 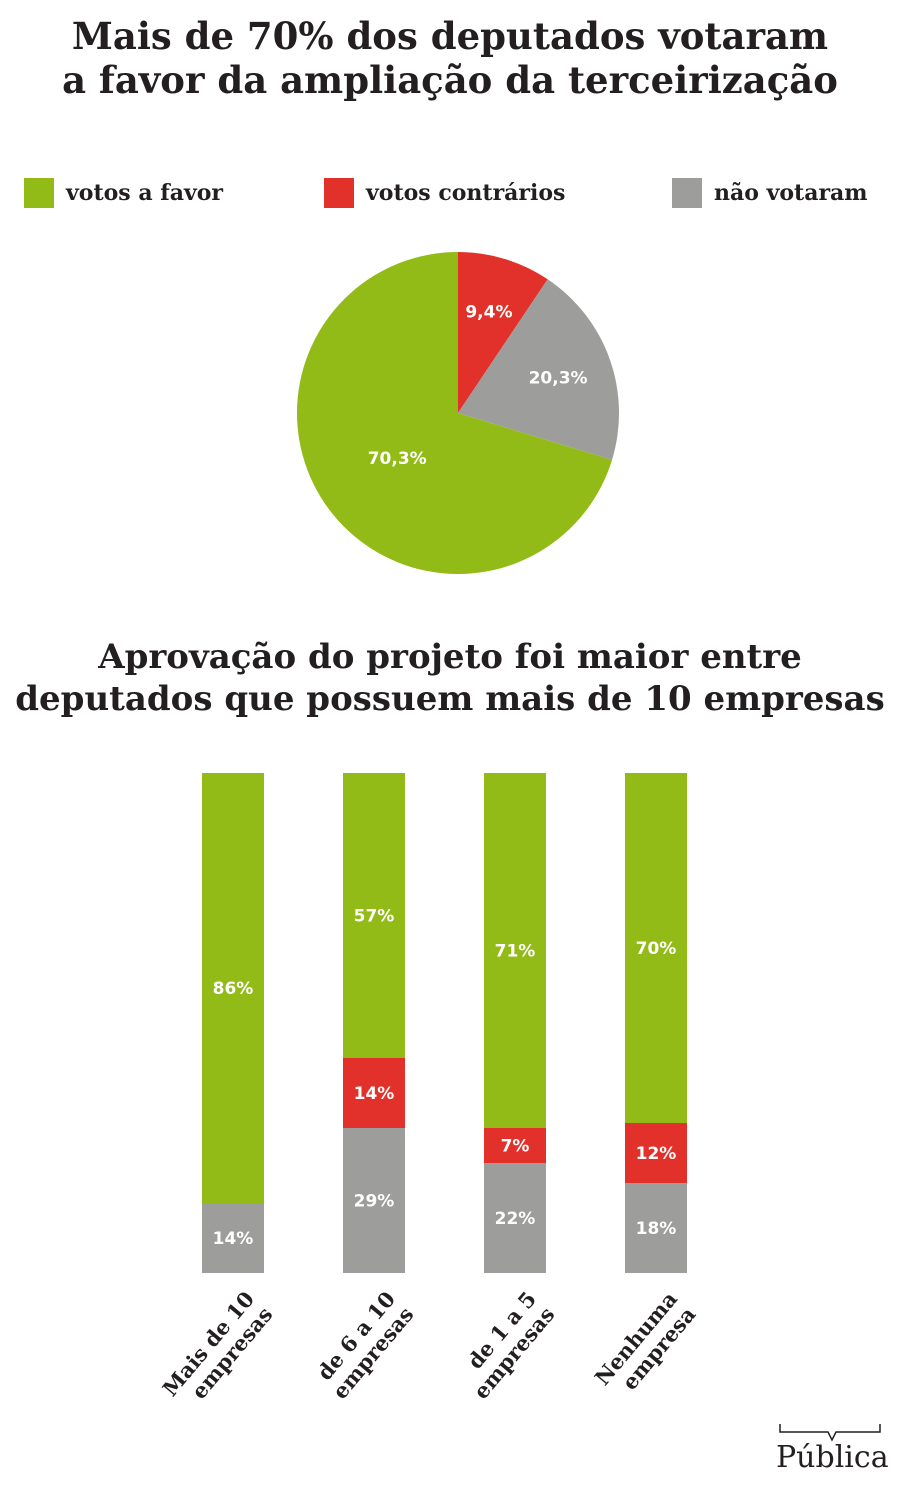 What do you see at coordinates (466, 193) in the screenshot?
I see `legend-label-contrarios: votos contrários` at bounding box center [466, 193].